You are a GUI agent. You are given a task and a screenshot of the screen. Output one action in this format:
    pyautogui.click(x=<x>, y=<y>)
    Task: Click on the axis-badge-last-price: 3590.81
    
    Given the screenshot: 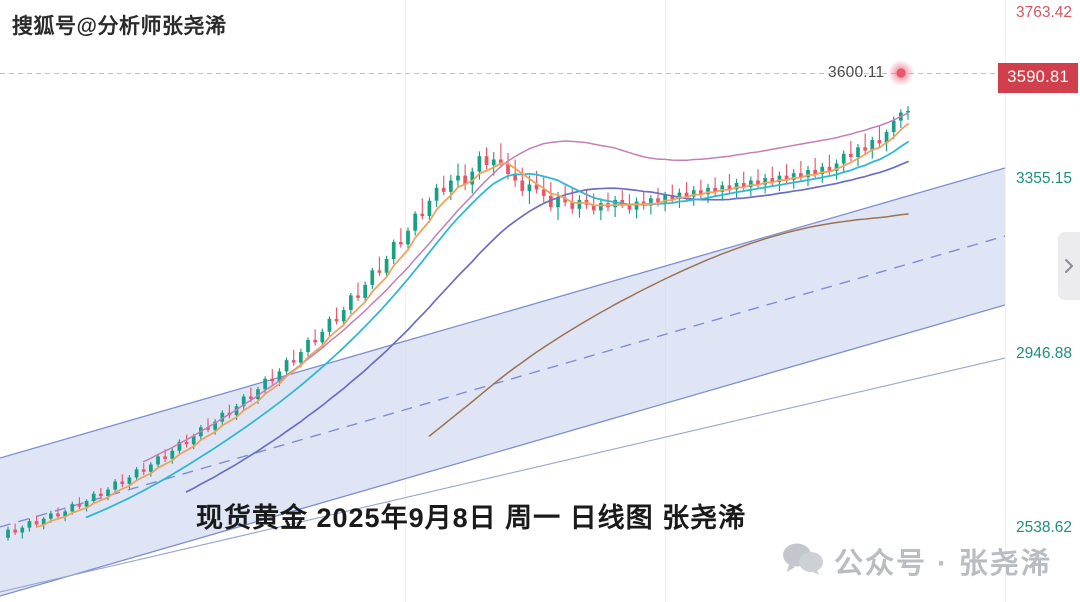 What is the action you would take?
    pyautogui.click(x=1038, y=78)
    